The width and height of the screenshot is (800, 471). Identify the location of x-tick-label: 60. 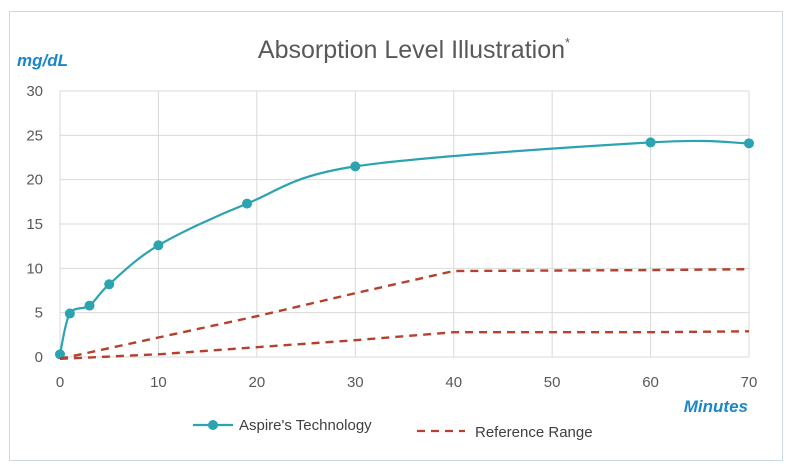
(650, 382).